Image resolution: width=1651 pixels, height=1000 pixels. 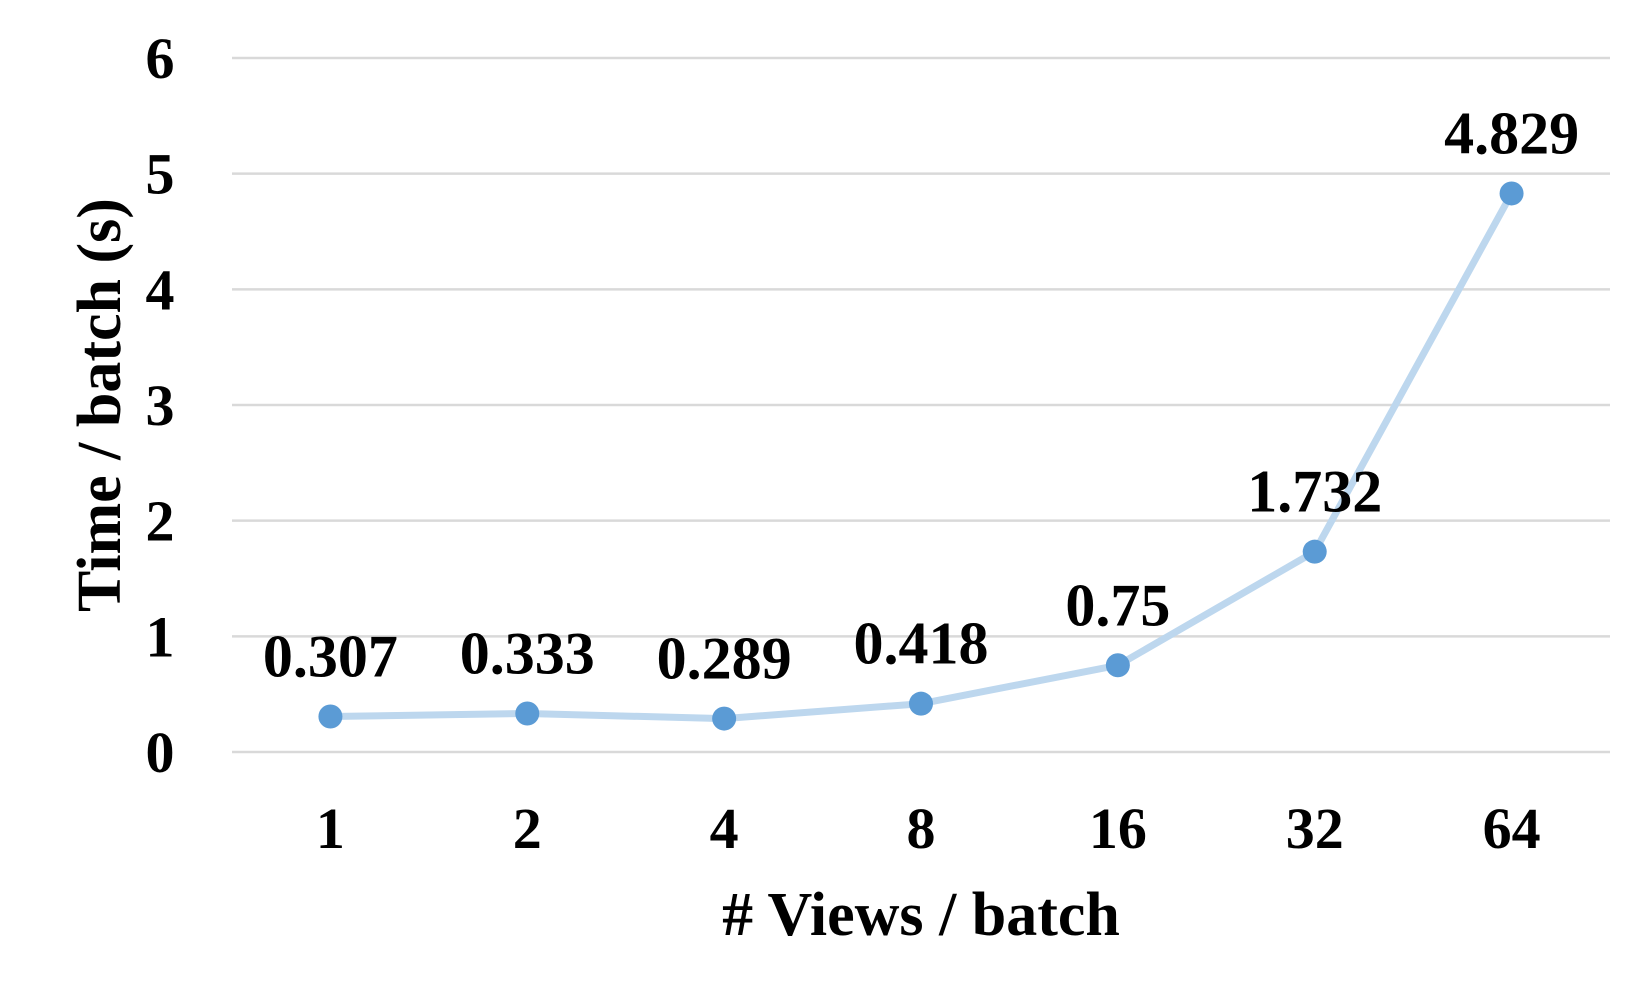 What do you see at coordinates (527, 828) in the screenshot?
I see `x-tick-label: 2` at bounding box center [527, 828].